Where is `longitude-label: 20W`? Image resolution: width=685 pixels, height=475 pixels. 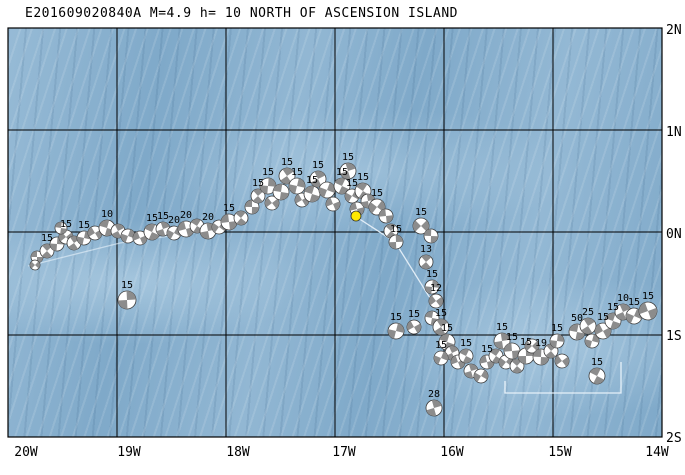 longitude-label: 20W is located at coordinates (26, 452).